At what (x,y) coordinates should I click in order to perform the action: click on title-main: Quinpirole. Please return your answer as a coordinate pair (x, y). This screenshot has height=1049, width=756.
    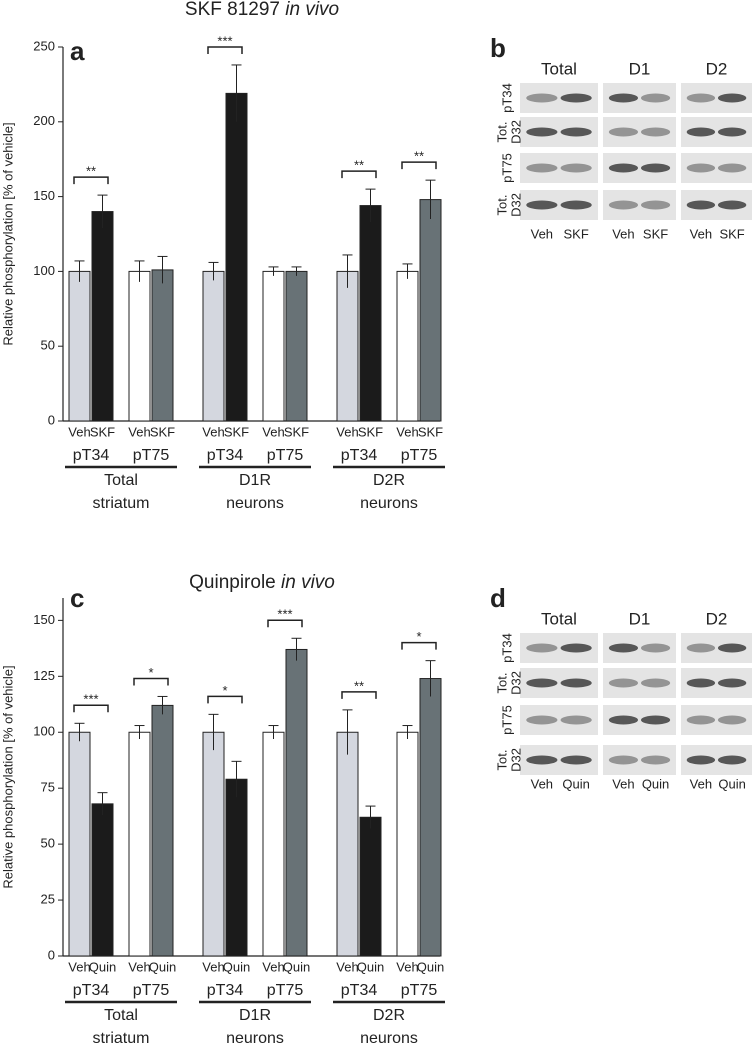
    Looking at the image, I should click on (232, 582).